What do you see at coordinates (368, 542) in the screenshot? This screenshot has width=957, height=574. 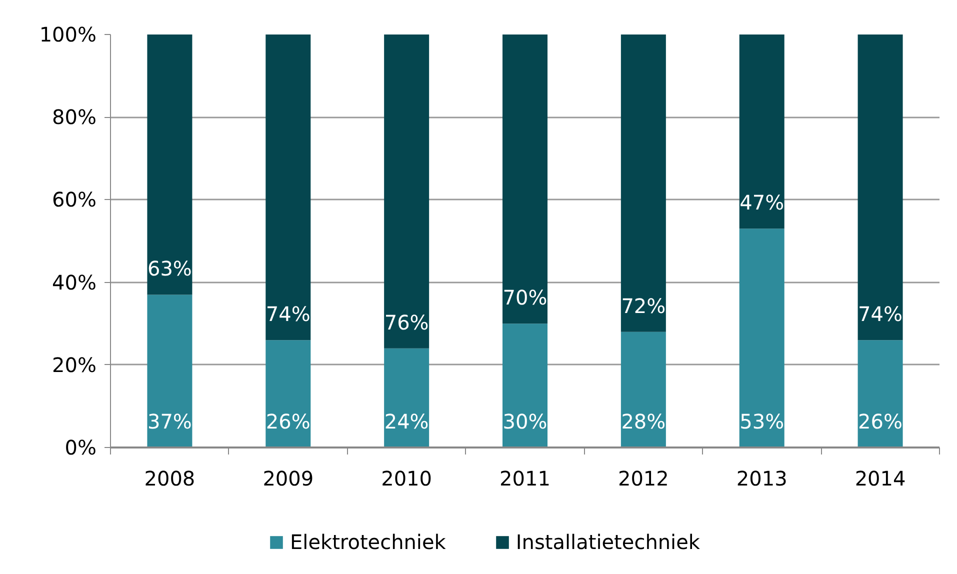 I see `legend-label: Elektrotechniek` at bounding box center [368, 542].